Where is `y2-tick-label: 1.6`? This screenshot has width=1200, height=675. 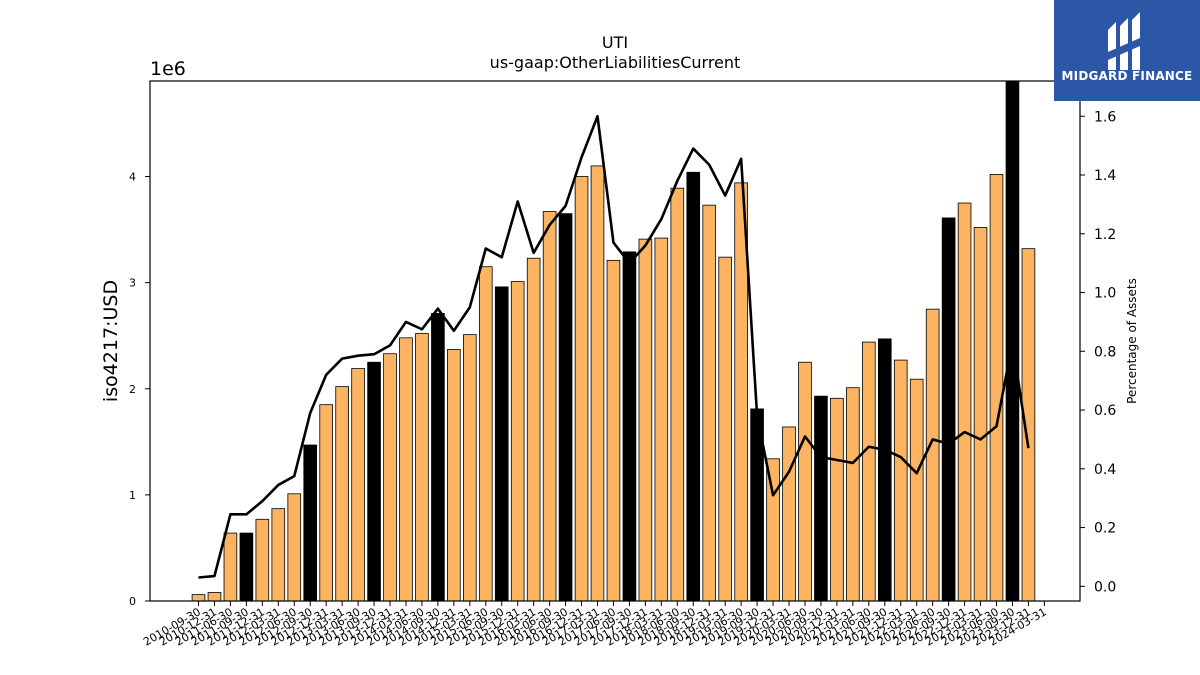 y2-tick-label: 1.6 is located at coordinates (1105, 117).